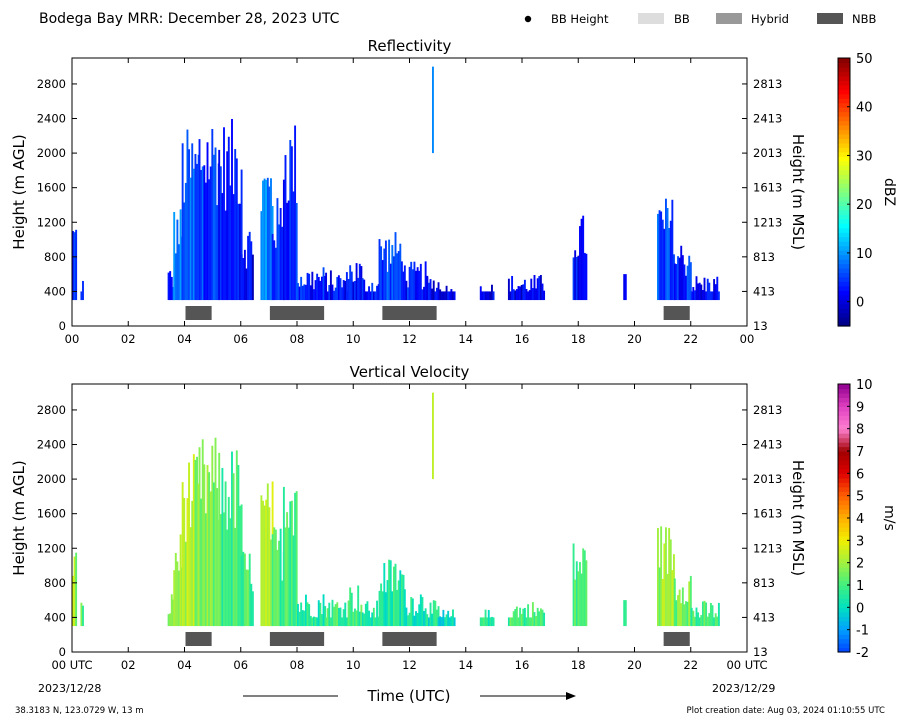 The height and width of the screenshot is (725, 900). What do you see at coordinates (578, 339) in the screenshot?
I see `x-tick-label: 18` at bounding box center [578, 339].